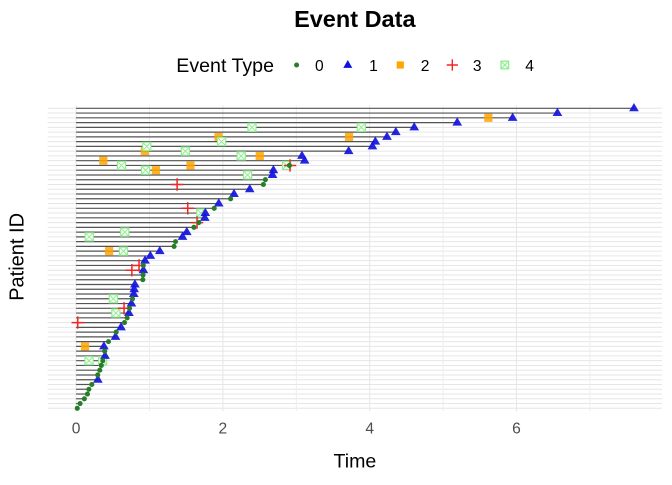 The image size is (672, 485). Describe the element at coordinates (373, 66) in the screenshot. I see `svg-text: 1` at that location.